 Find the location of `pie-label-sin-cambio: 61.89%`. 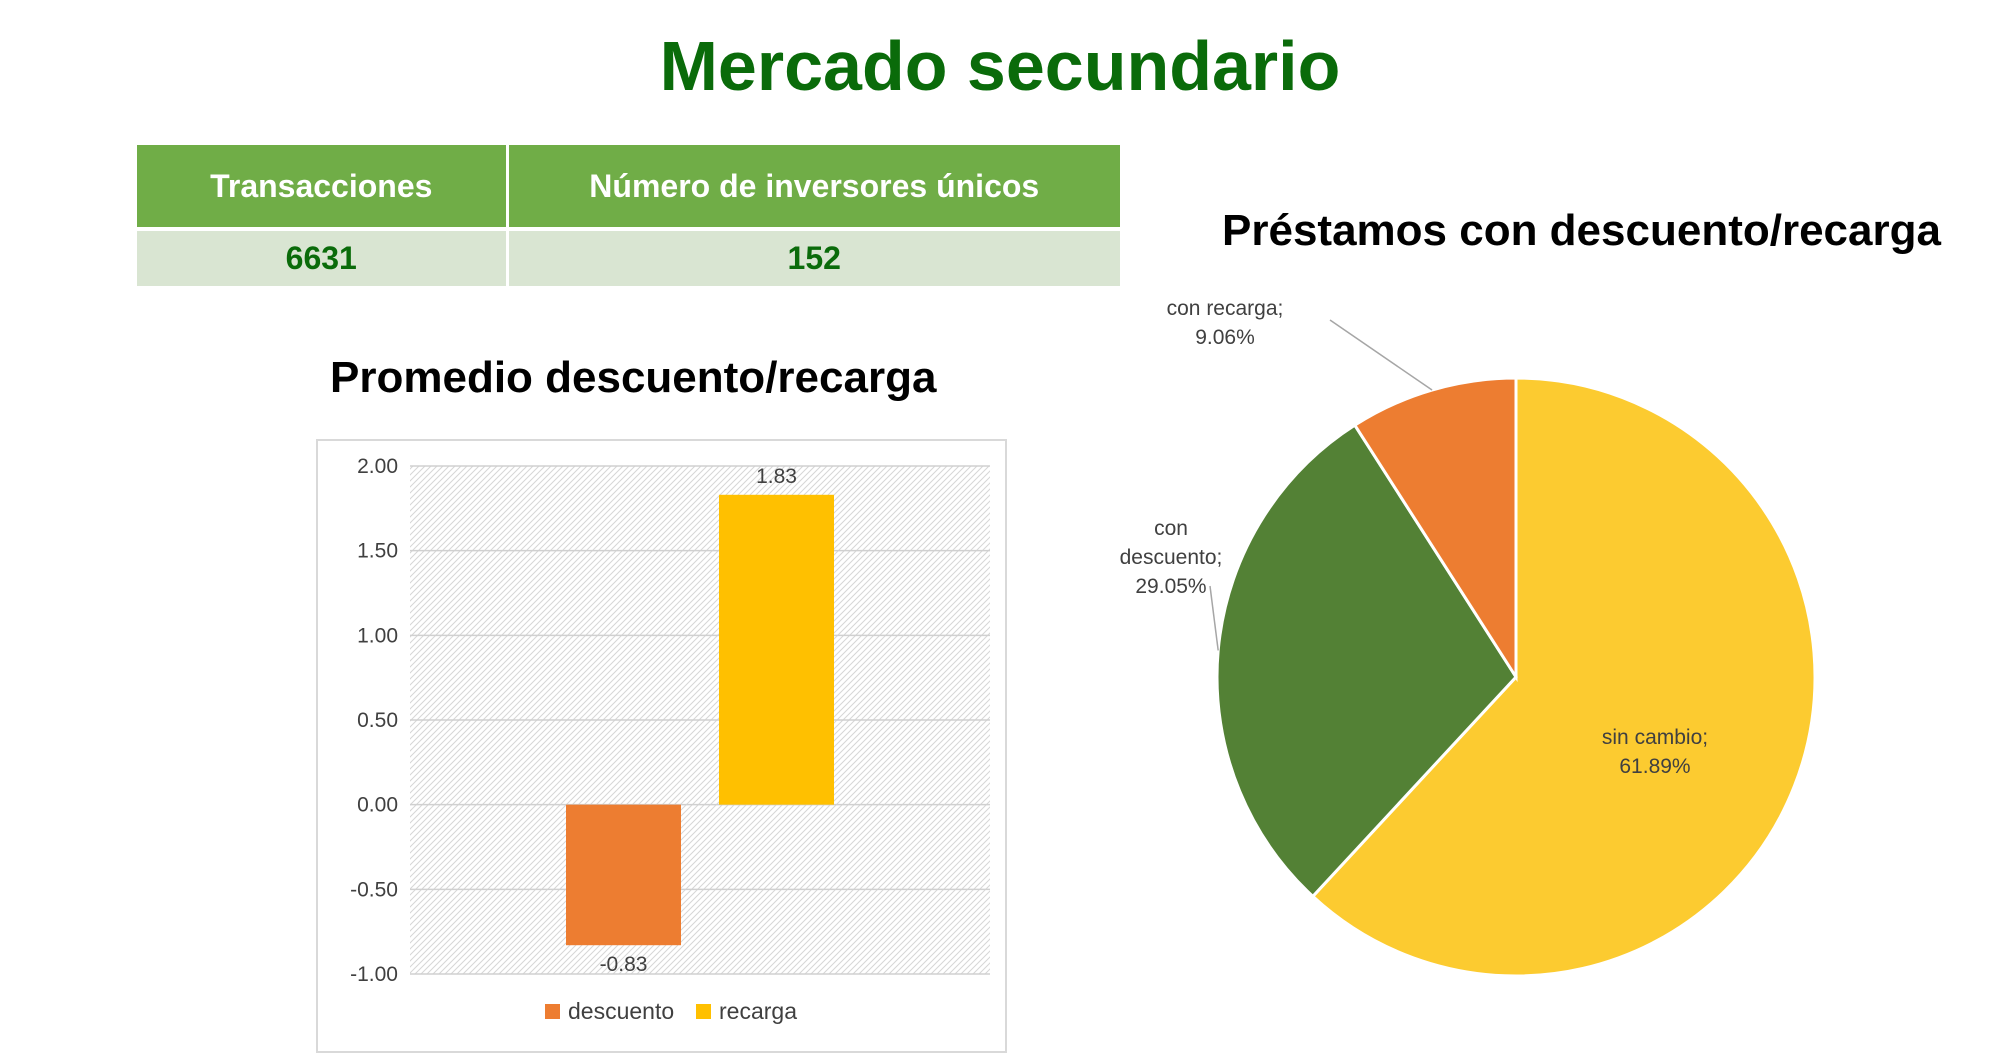

pie-label-sin-cambio: 61.89% is located at coordinates (1654, 766).